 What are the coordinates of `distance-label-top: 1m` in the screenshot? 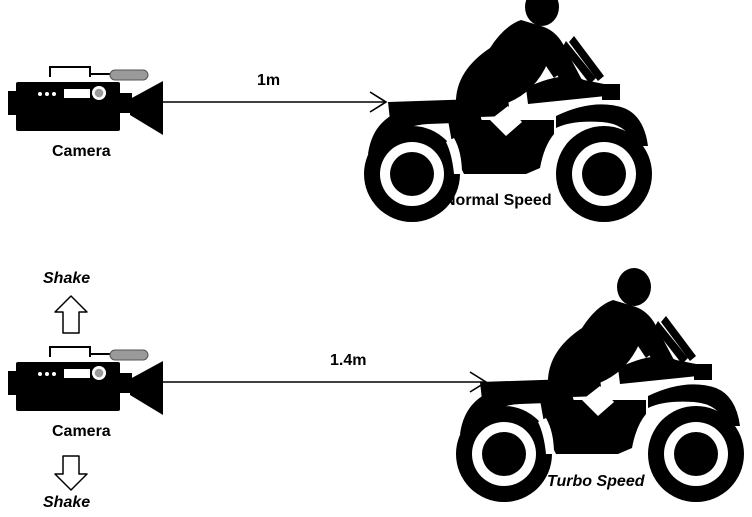 It's located at (269, 80).